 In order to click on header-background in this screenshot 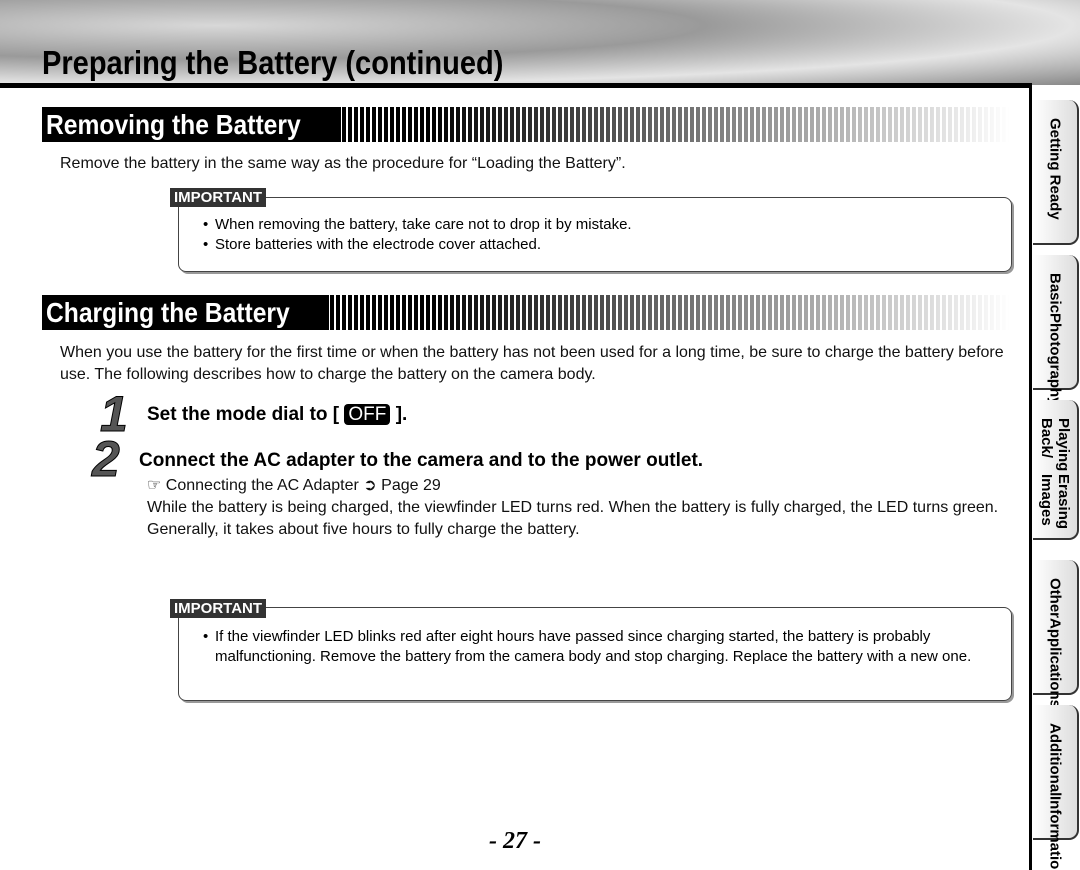, I will do `click(540, 42)`.